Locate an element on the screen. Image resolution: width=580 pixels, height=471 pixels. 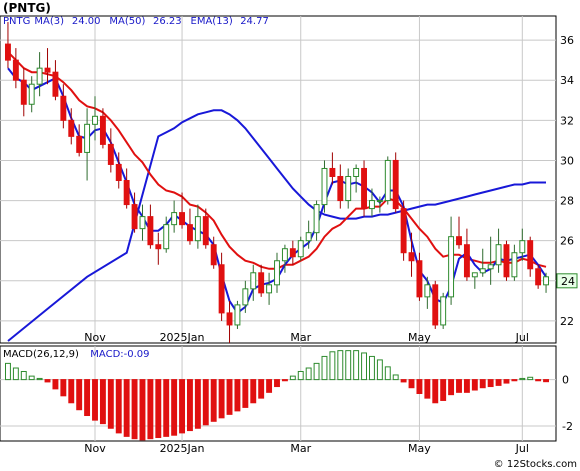
last-price-box is located at coordinates (567, 281).